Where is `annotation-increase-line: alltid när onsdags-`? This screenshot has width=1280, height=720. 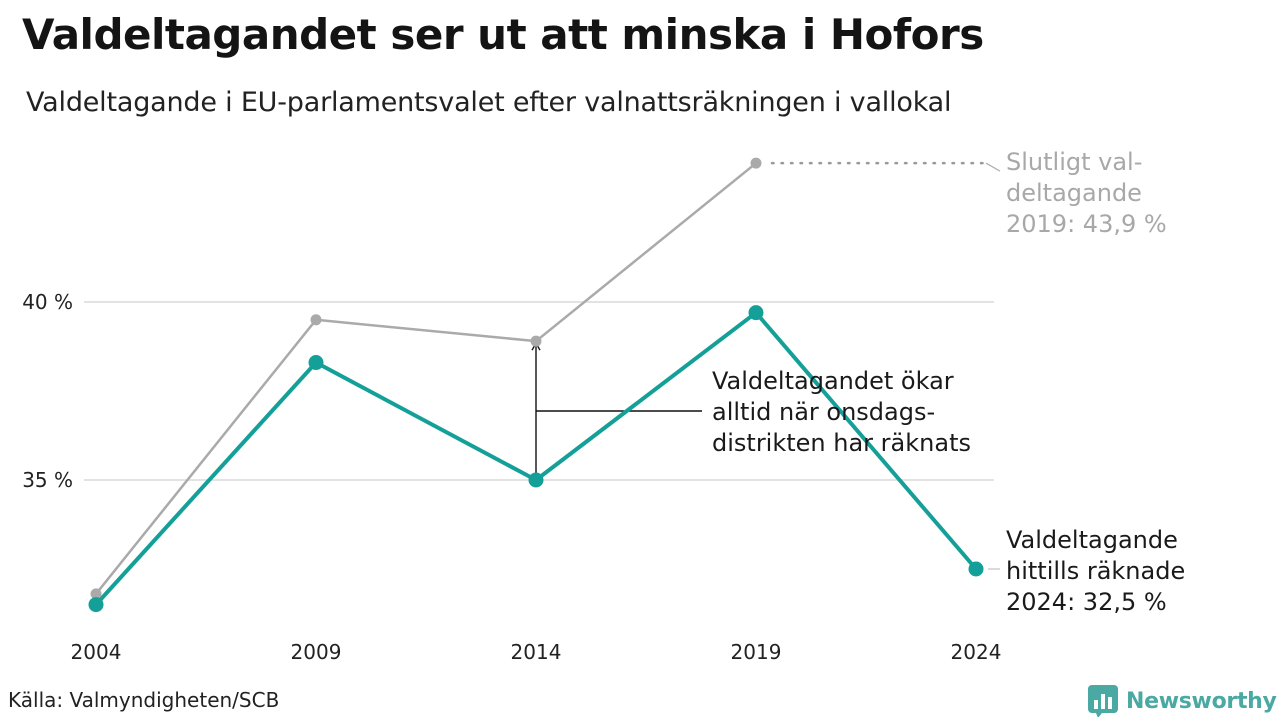 annotation-increase-line: alltid när onsdags- is located at coordinates (823, 412).